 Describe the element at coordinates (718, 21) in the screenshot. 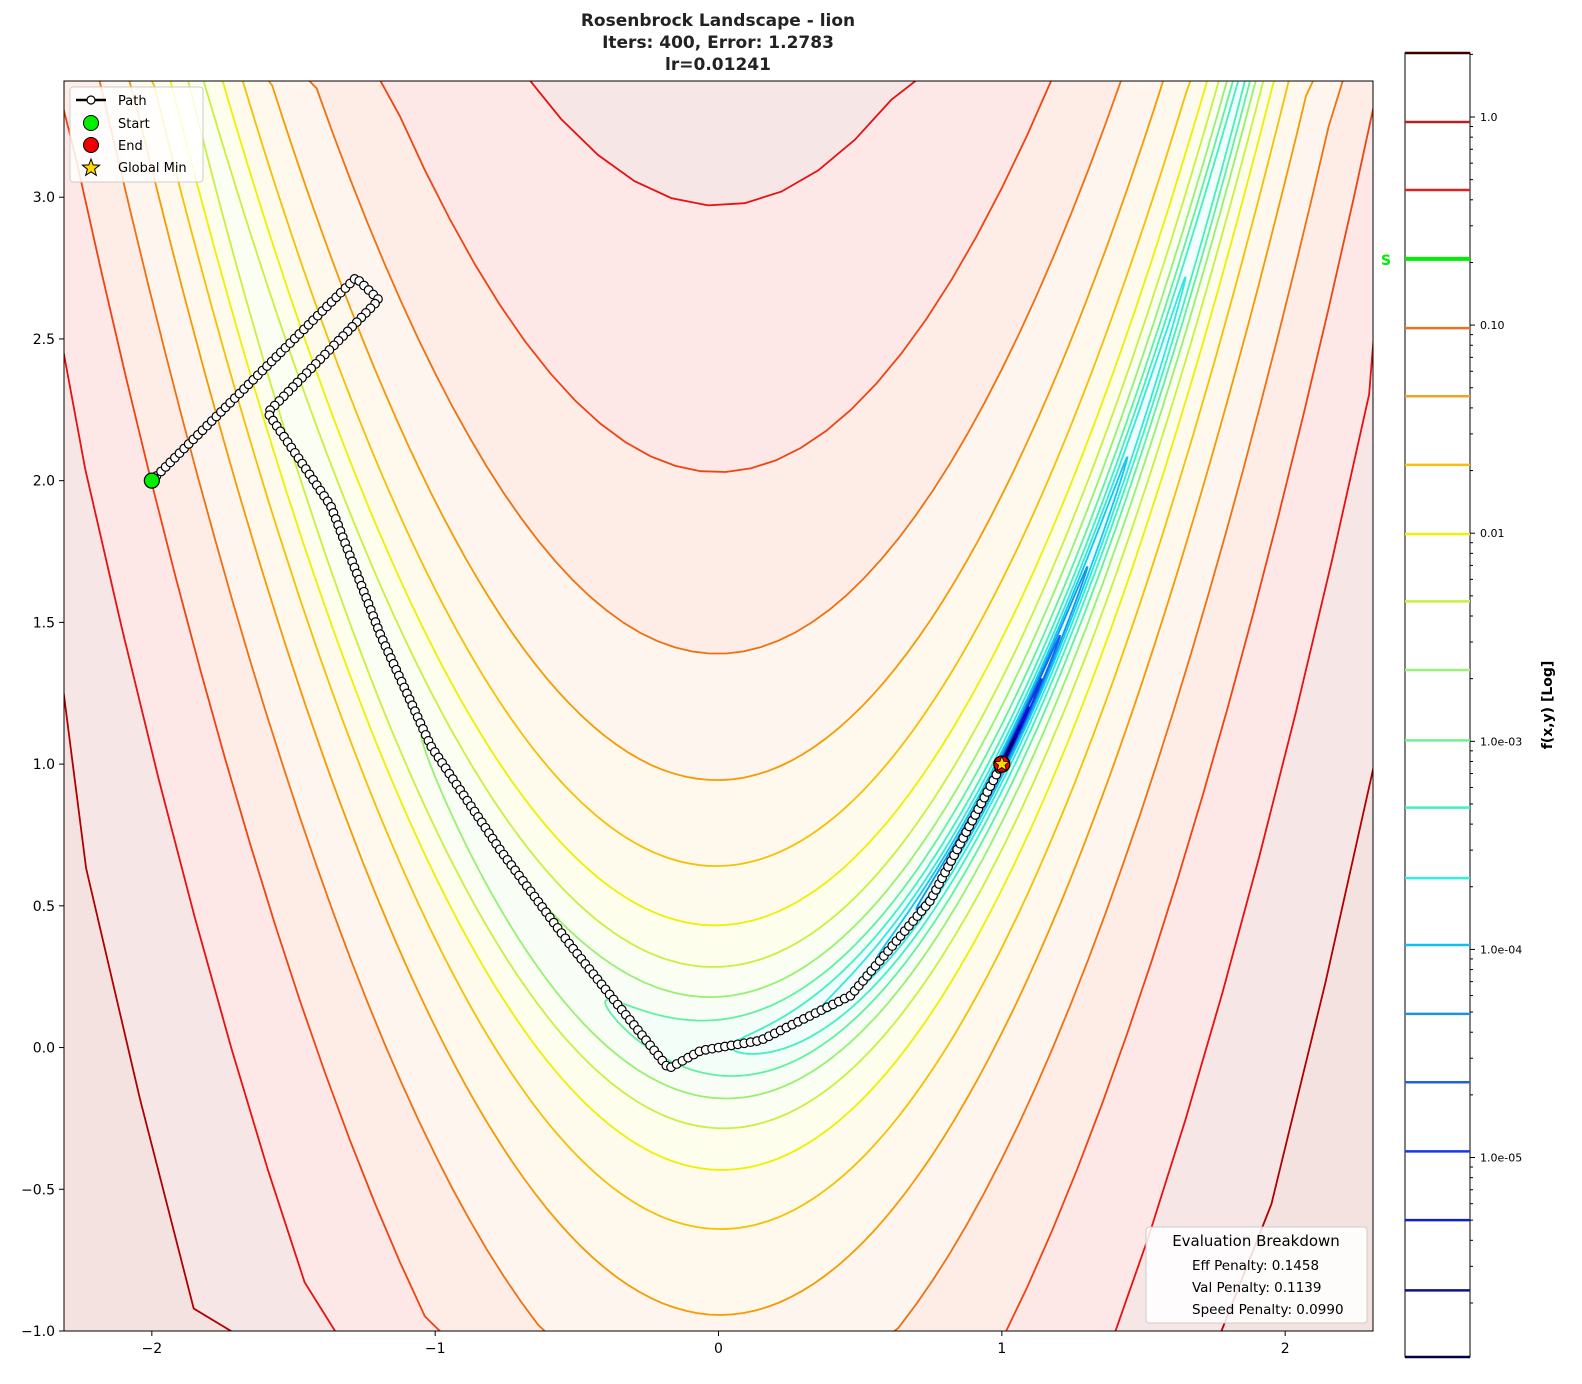

I see `chart-title-line-1: Rosenbrock Landscape - lion` at that location.